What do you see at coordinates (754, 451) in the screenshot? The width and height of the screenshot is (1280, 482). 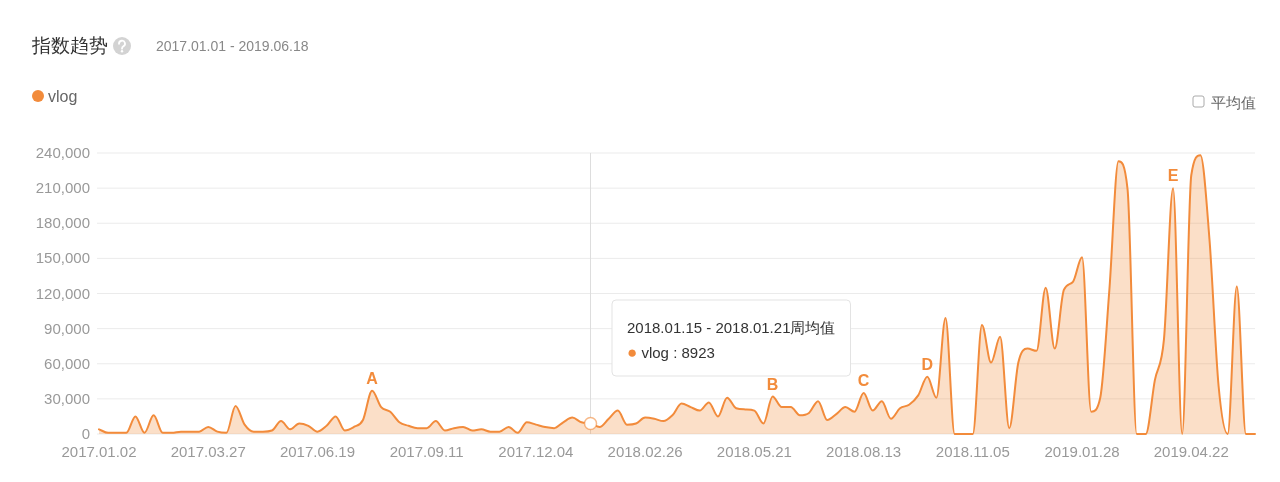 I see `xtick: 2018.05.21` at bounding box center [754, 451].